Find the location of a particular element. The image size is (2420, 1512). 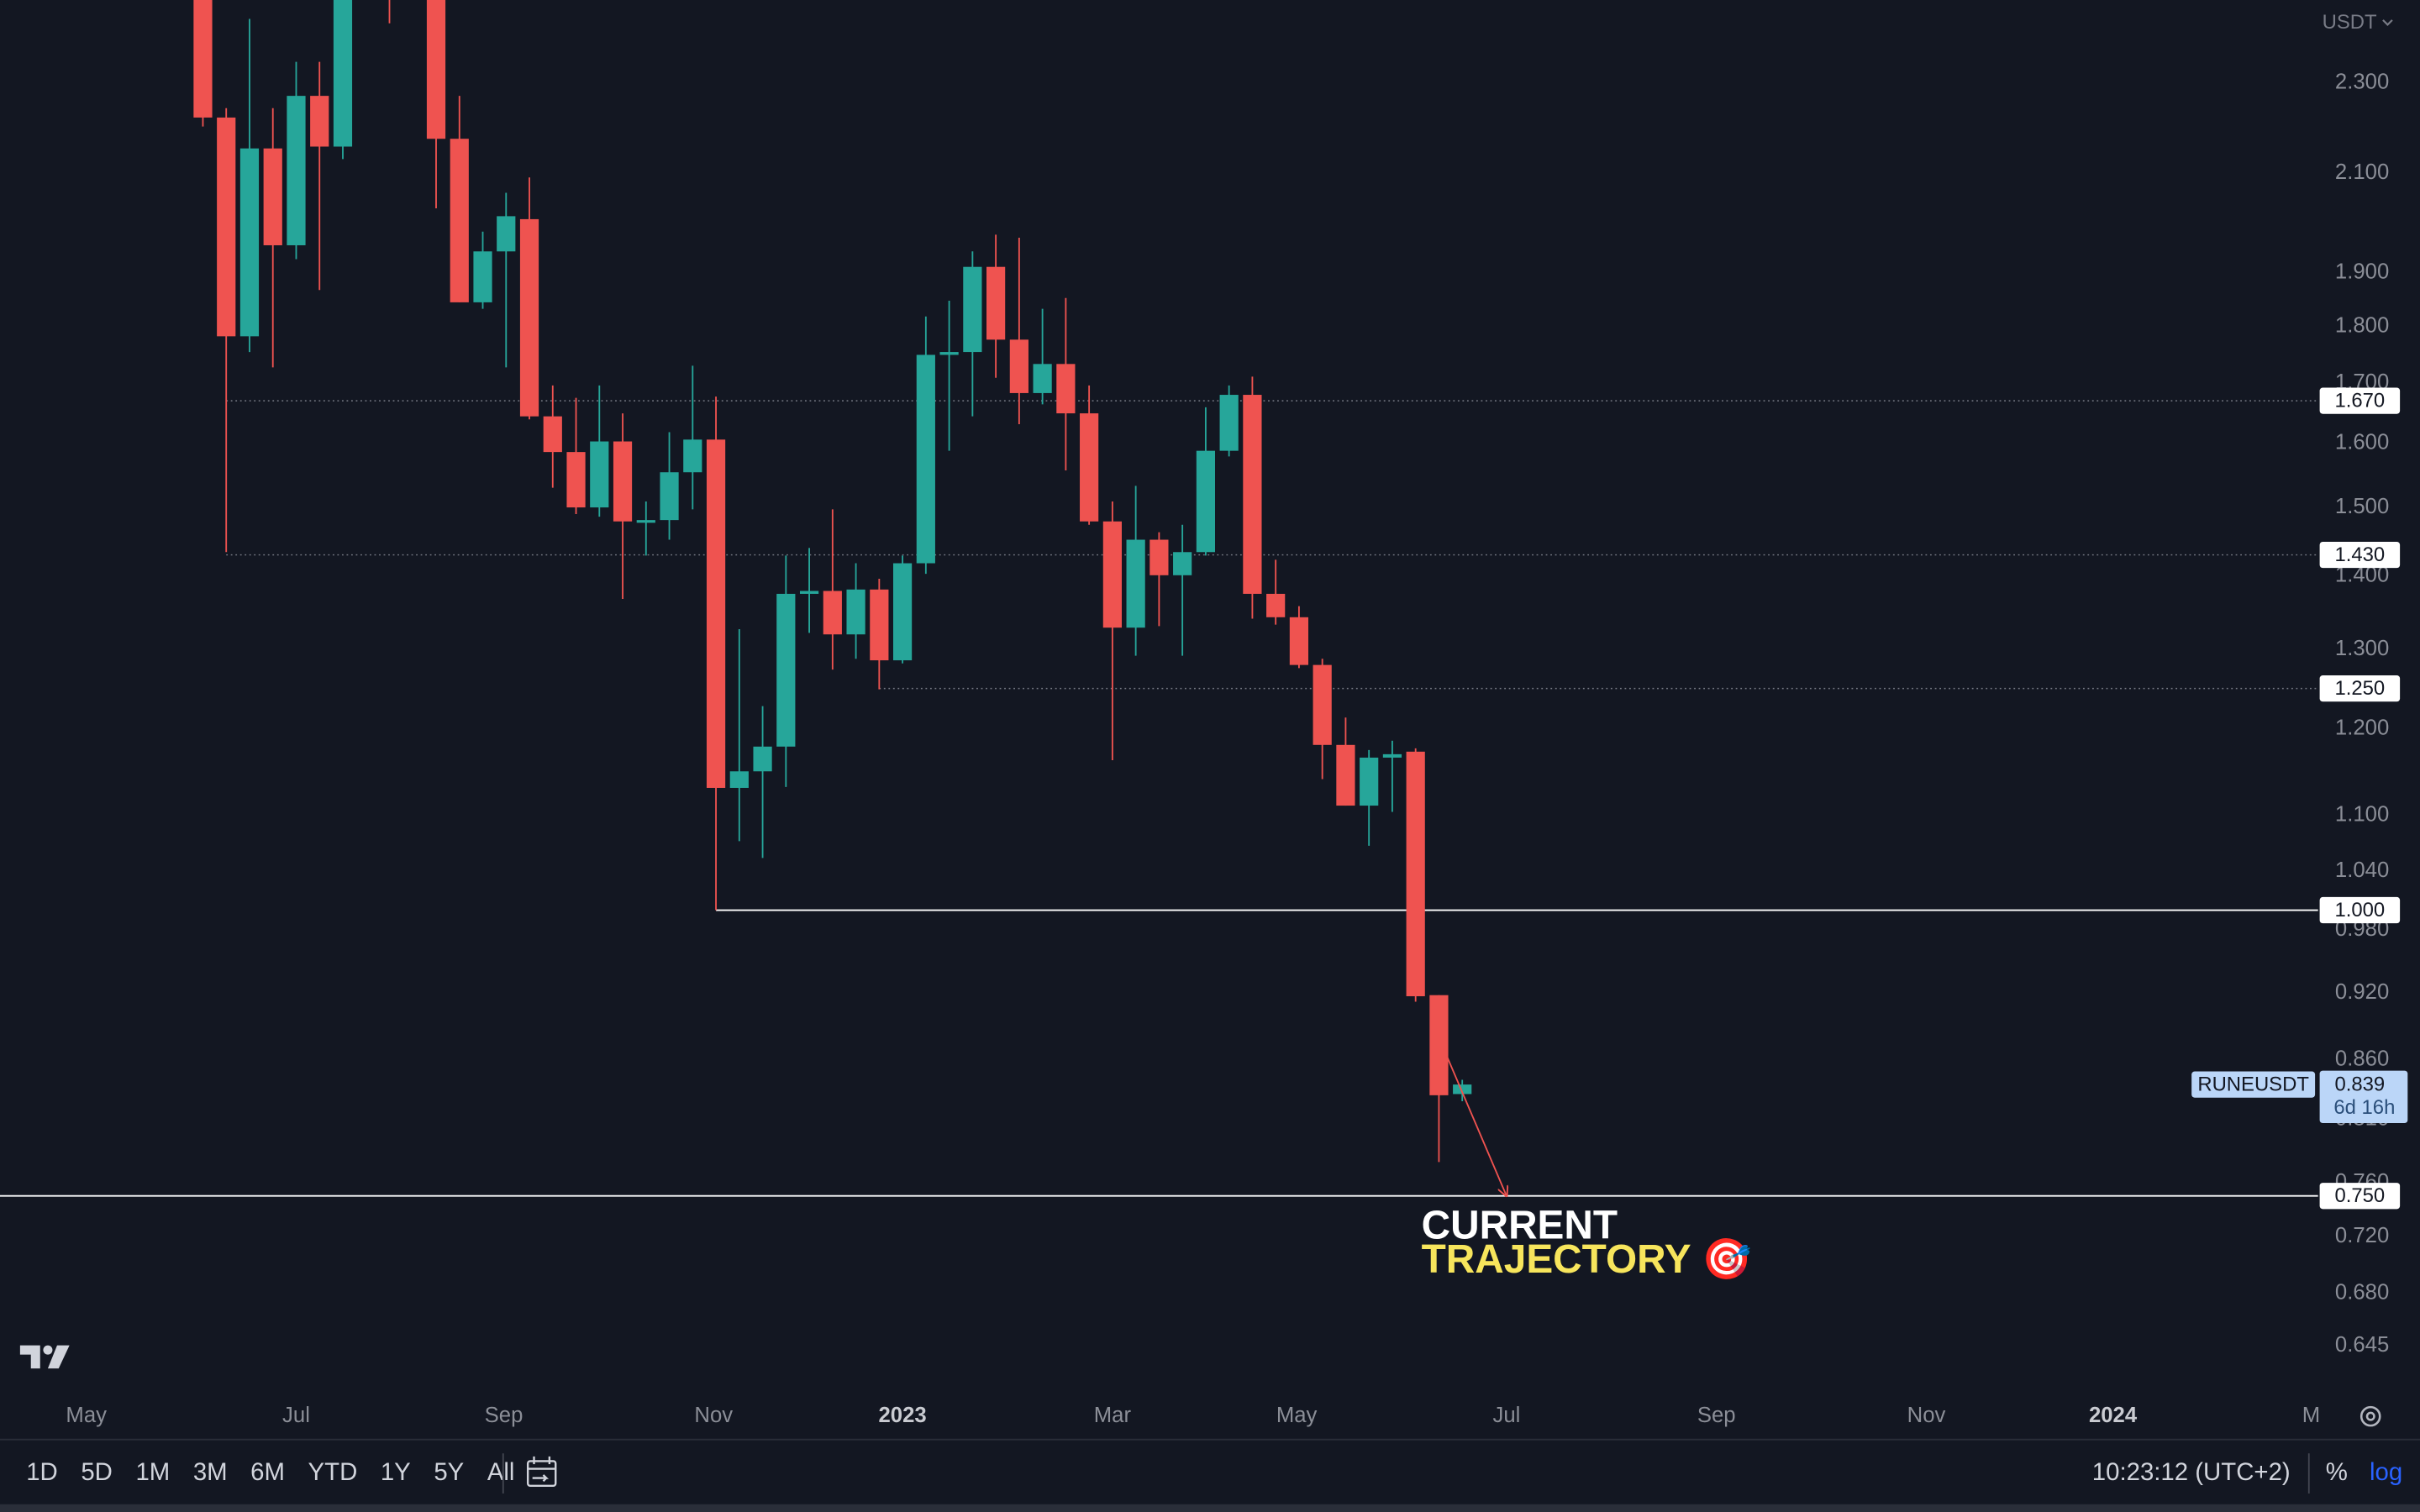

annotation-line: TRAJECTORY 🎯 is located at coordinates (1587, 1259).